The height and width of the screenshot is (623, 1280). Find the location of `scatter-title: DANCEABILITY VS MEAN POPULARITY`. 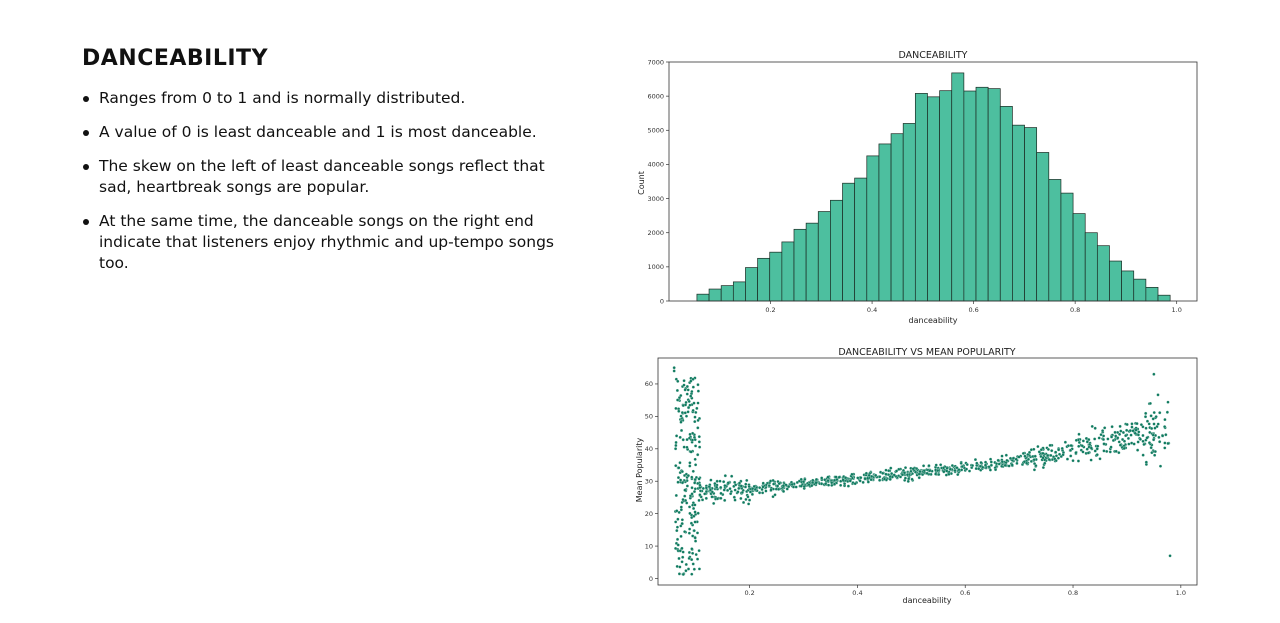

scatter-title: DANCEABILITY VS MEAN POPULARITY is located at coordinates (926, 352).